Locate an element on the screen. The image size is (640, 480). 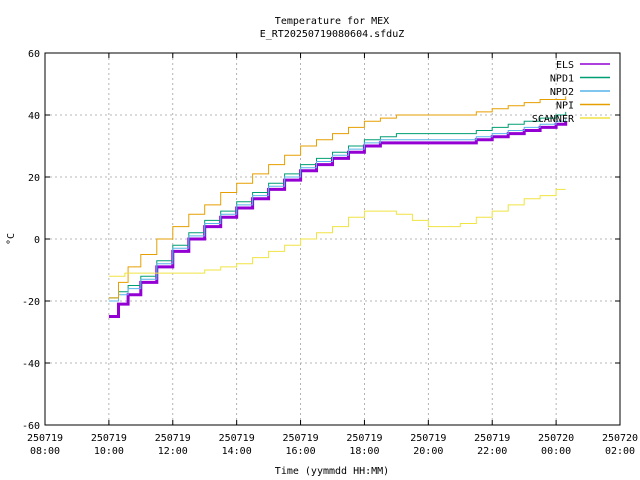
legend-label-npd2: NPD2 is located at coordinates (562, 92).